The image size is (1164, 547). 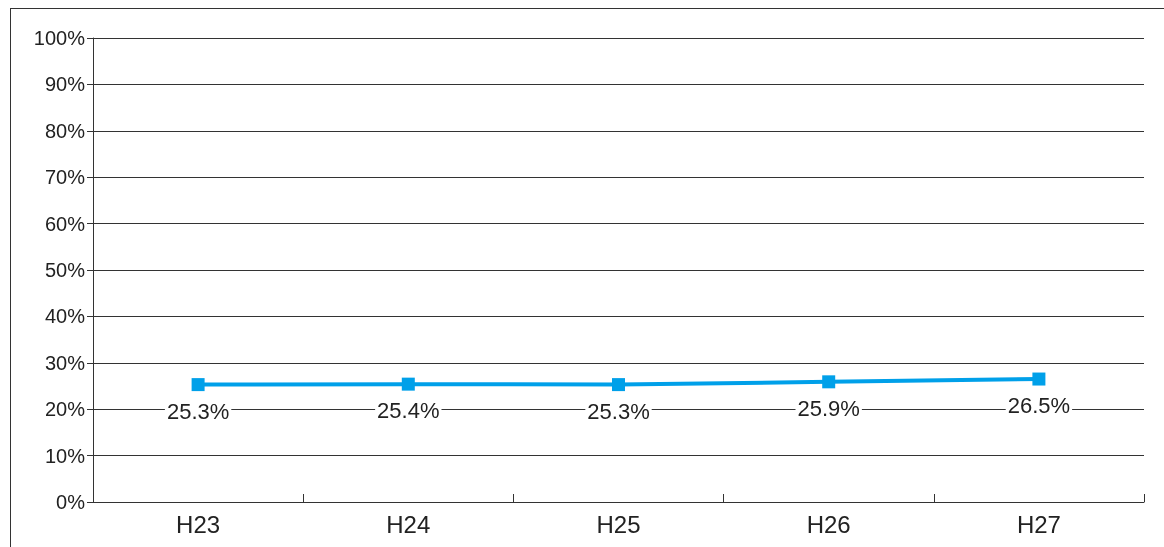 I want to click on y-tick-label: 60%, so click(x=65, y=223).